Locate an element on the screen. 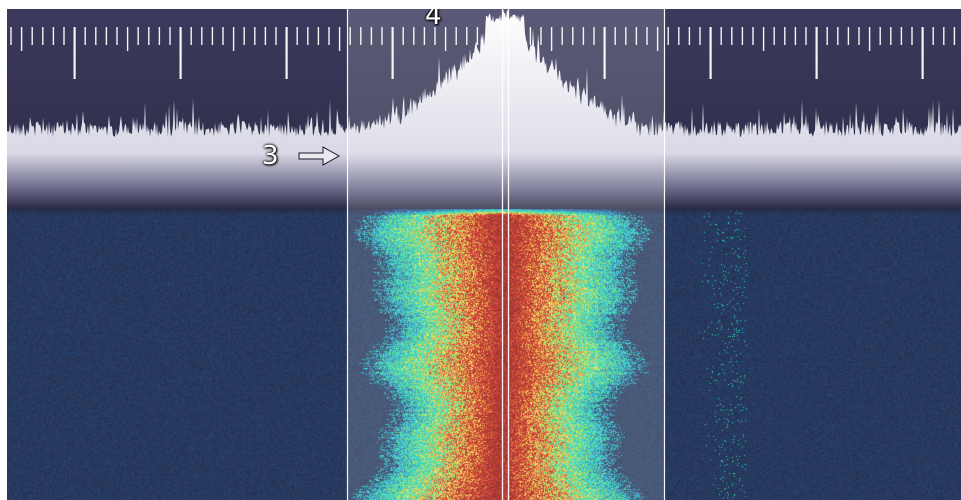 Image resolution: width=961 pixels, height=500 pixels. frequency-scale is located at coordinates (483, 53).